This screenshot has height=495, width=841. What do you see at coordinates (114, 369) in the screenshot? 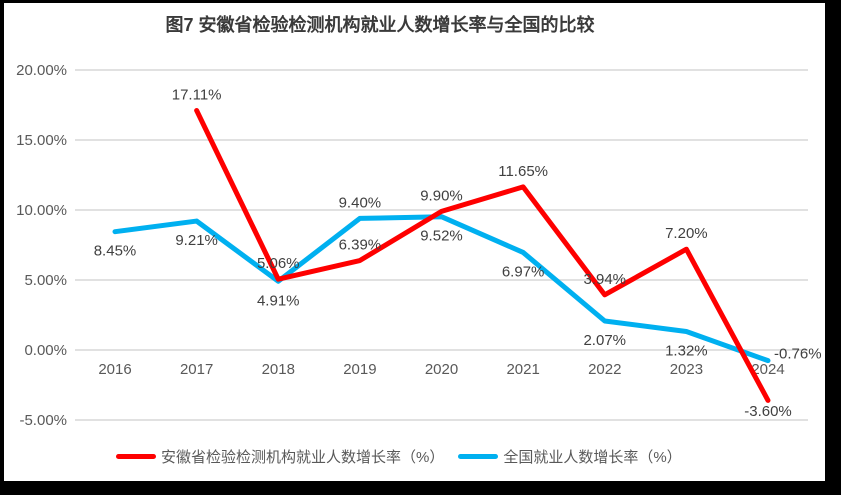
I see `x-axis-tick-label: 2016` at bounding box center [114, 369].